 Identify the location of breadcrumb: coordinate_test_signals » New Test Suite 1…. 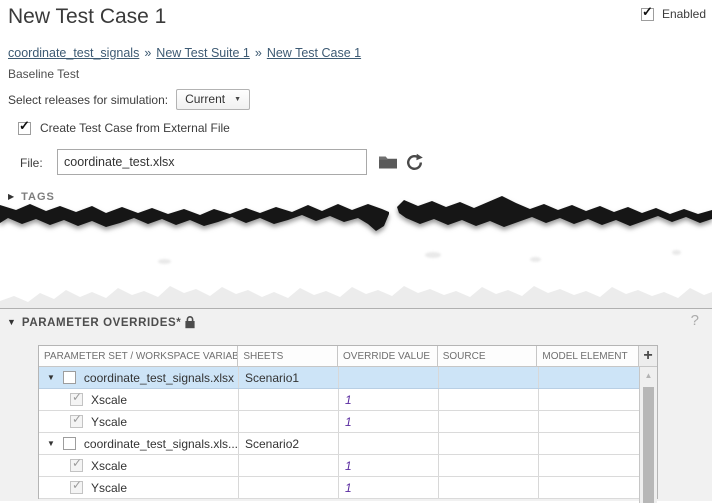
(184, 53).